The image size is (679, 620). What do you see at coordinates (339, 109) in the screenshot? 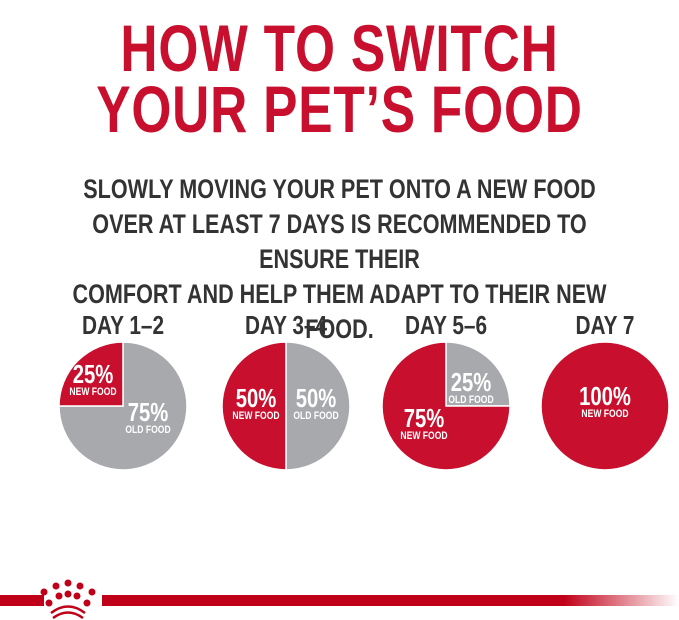
I see `title-line-2: YOUR PET’S FOOD` at bounding box center [339, 109].